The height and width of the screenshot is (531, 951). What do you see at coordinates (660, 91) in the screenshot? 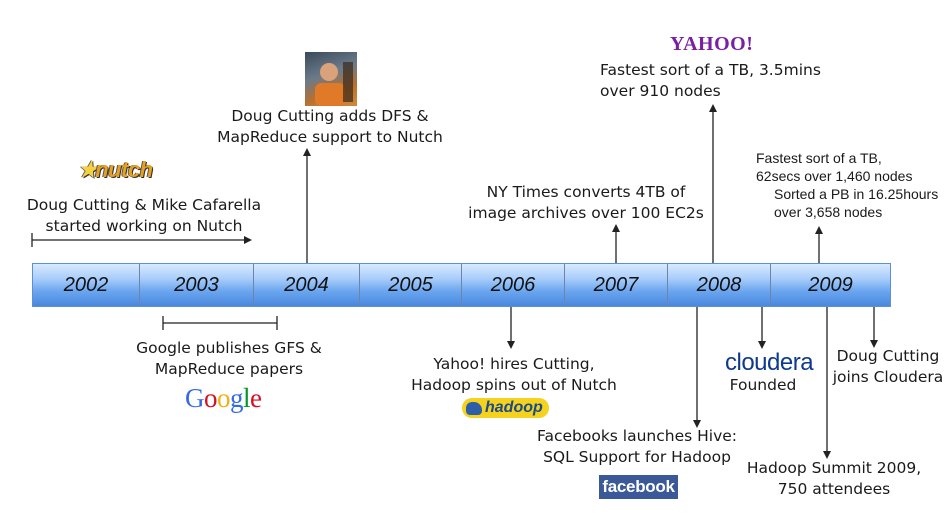
I see `event-text-line: over 910 nodes` at bounding box center [660, 91].